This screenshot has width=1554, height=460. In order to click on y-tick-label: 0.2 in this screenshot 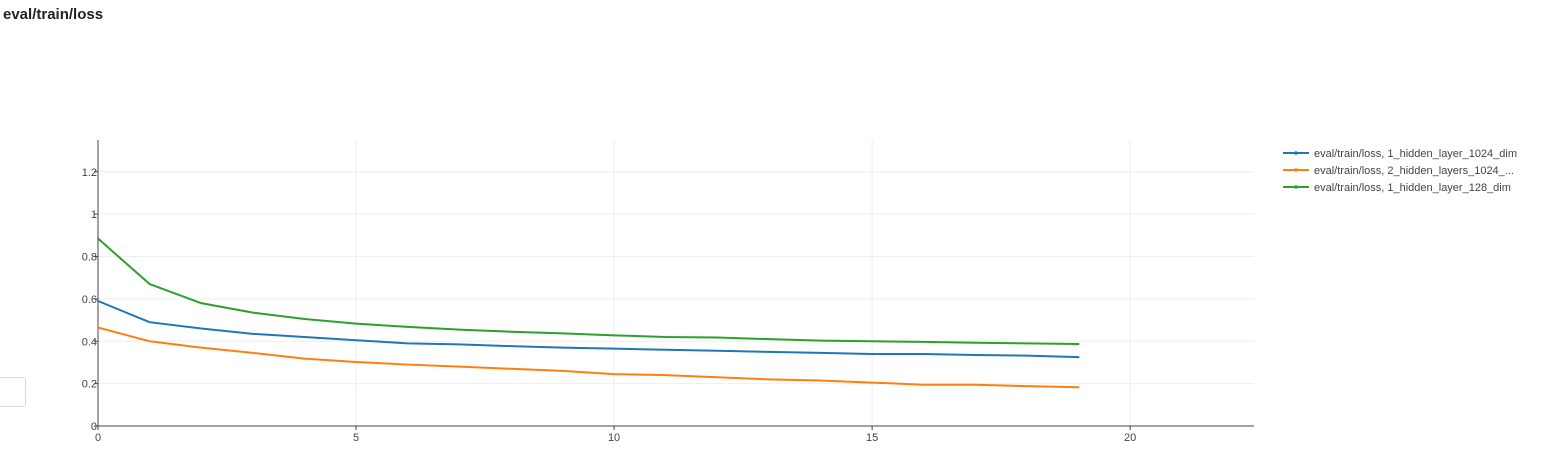, I will do `click(89, 385)`.